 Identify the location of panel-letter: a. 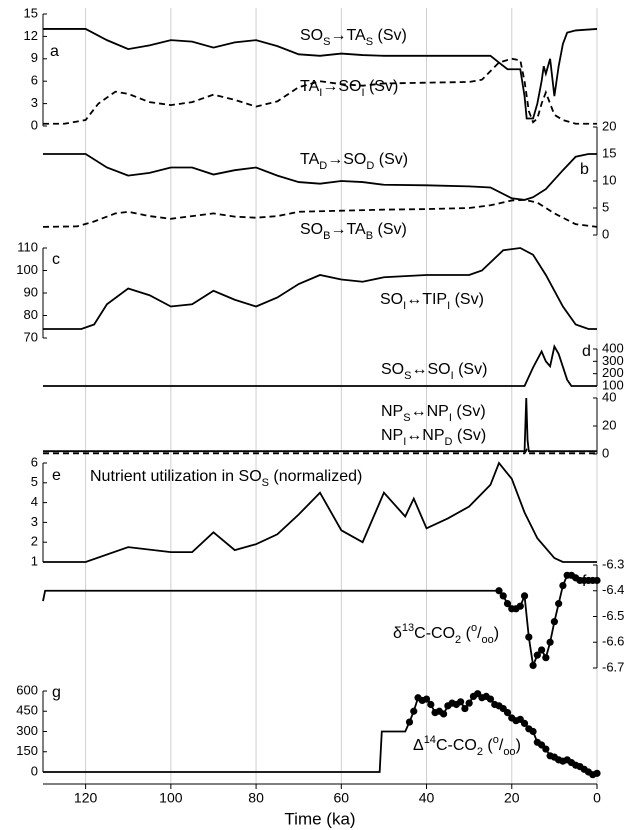
(54, 51).